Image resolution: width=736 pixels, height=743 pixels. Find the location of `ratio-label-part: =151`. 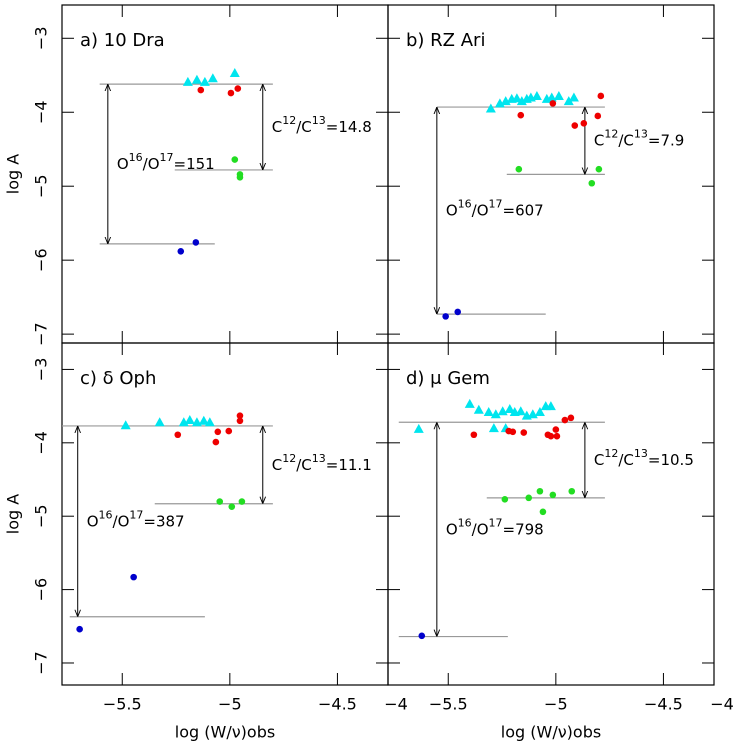

ratio-label-part: =151 is located at coordinates (194, 164).